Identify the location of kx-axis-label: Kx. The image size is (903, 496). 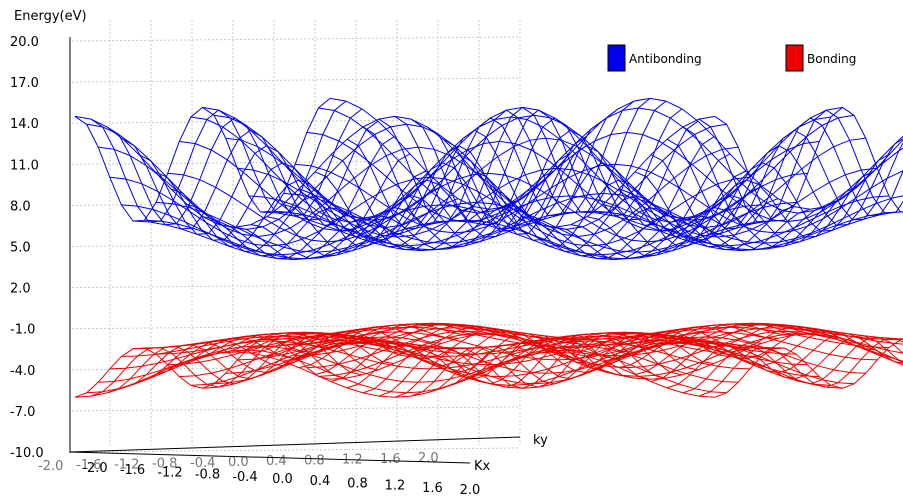
(482, 466).